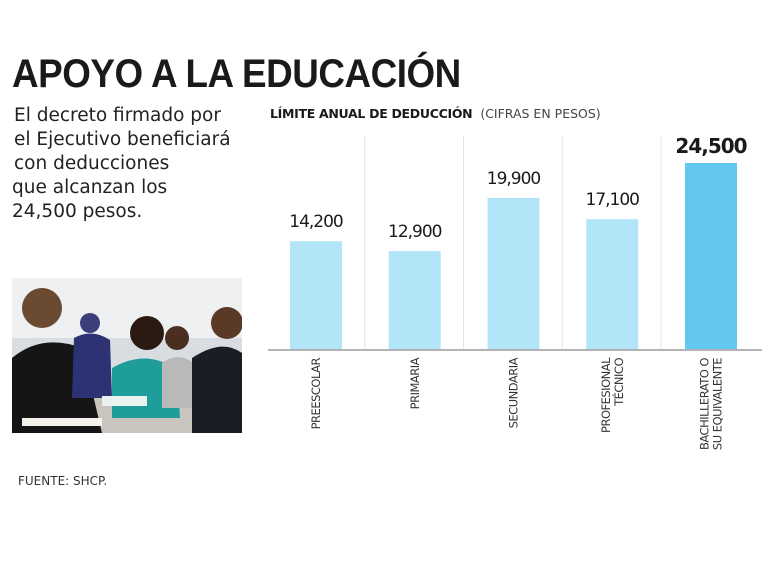 This screenshot has height=576, width=768. I want to click on headline: APOYO A LA EDUCACIÓN, so click(236, 74).